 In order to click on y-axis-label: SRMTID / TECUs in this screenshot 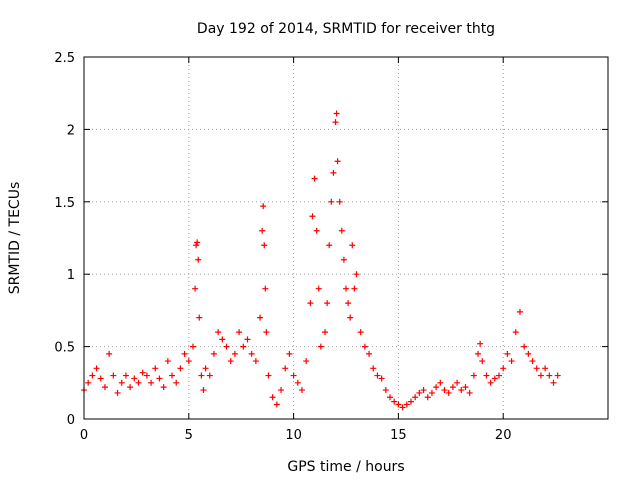, I will do `click(15, 238)`.